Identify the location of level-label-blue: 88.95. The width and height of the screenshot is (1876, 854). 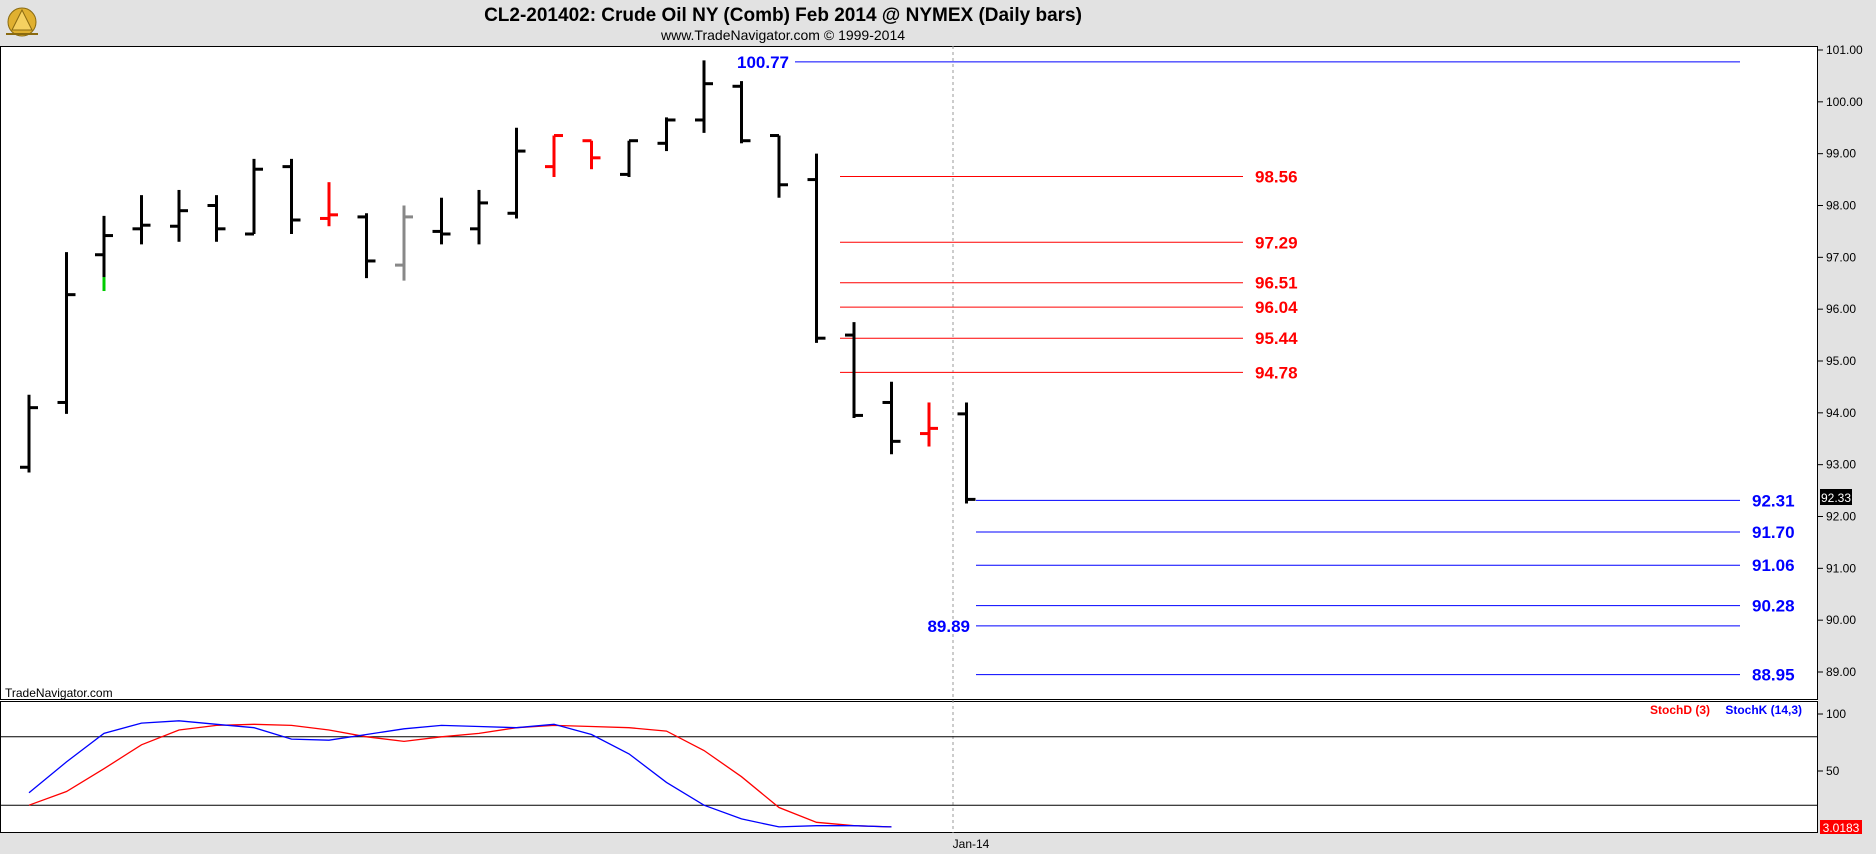
(1773, 675).